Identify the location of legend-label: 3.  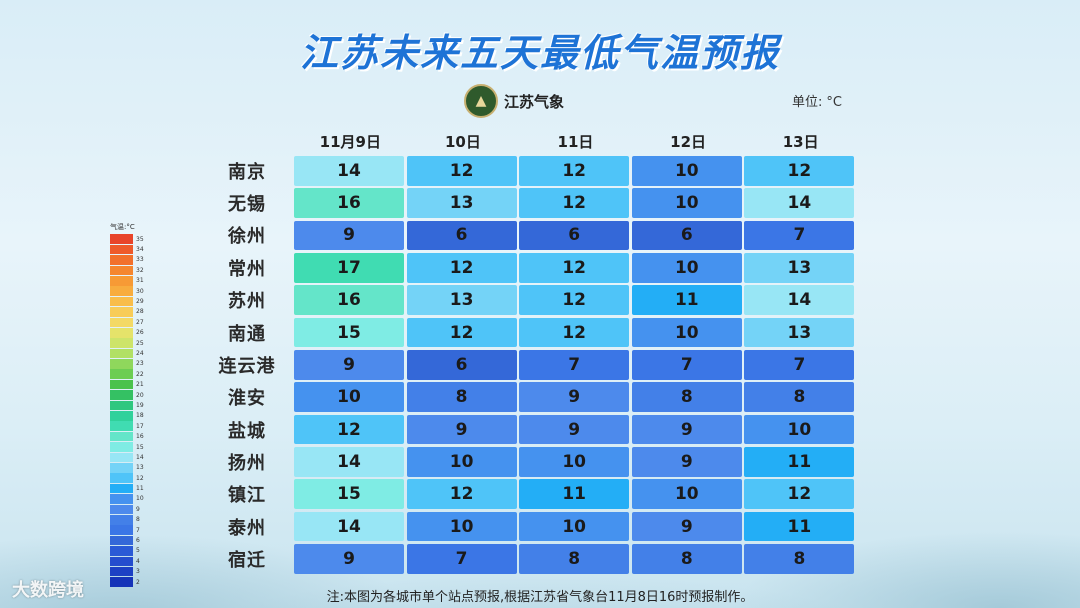
(138, 572).